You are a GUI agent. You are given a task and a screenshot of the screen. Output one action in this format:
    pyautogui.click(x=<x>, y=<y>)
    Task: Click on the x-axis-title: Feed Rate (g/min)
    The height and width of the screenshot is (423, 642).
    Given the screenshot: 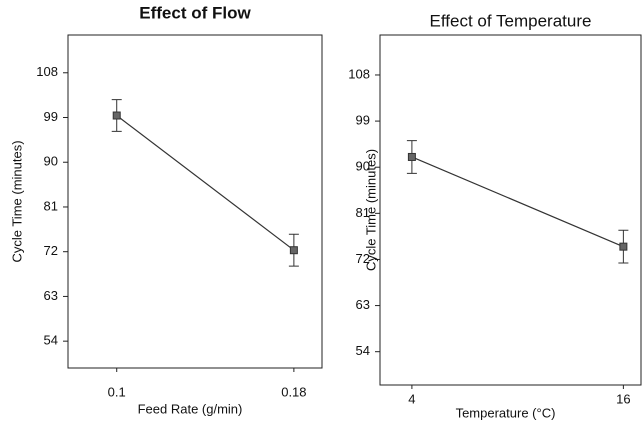 What is the action you would take?
    pyautogui.click(x=190, y=408)
    